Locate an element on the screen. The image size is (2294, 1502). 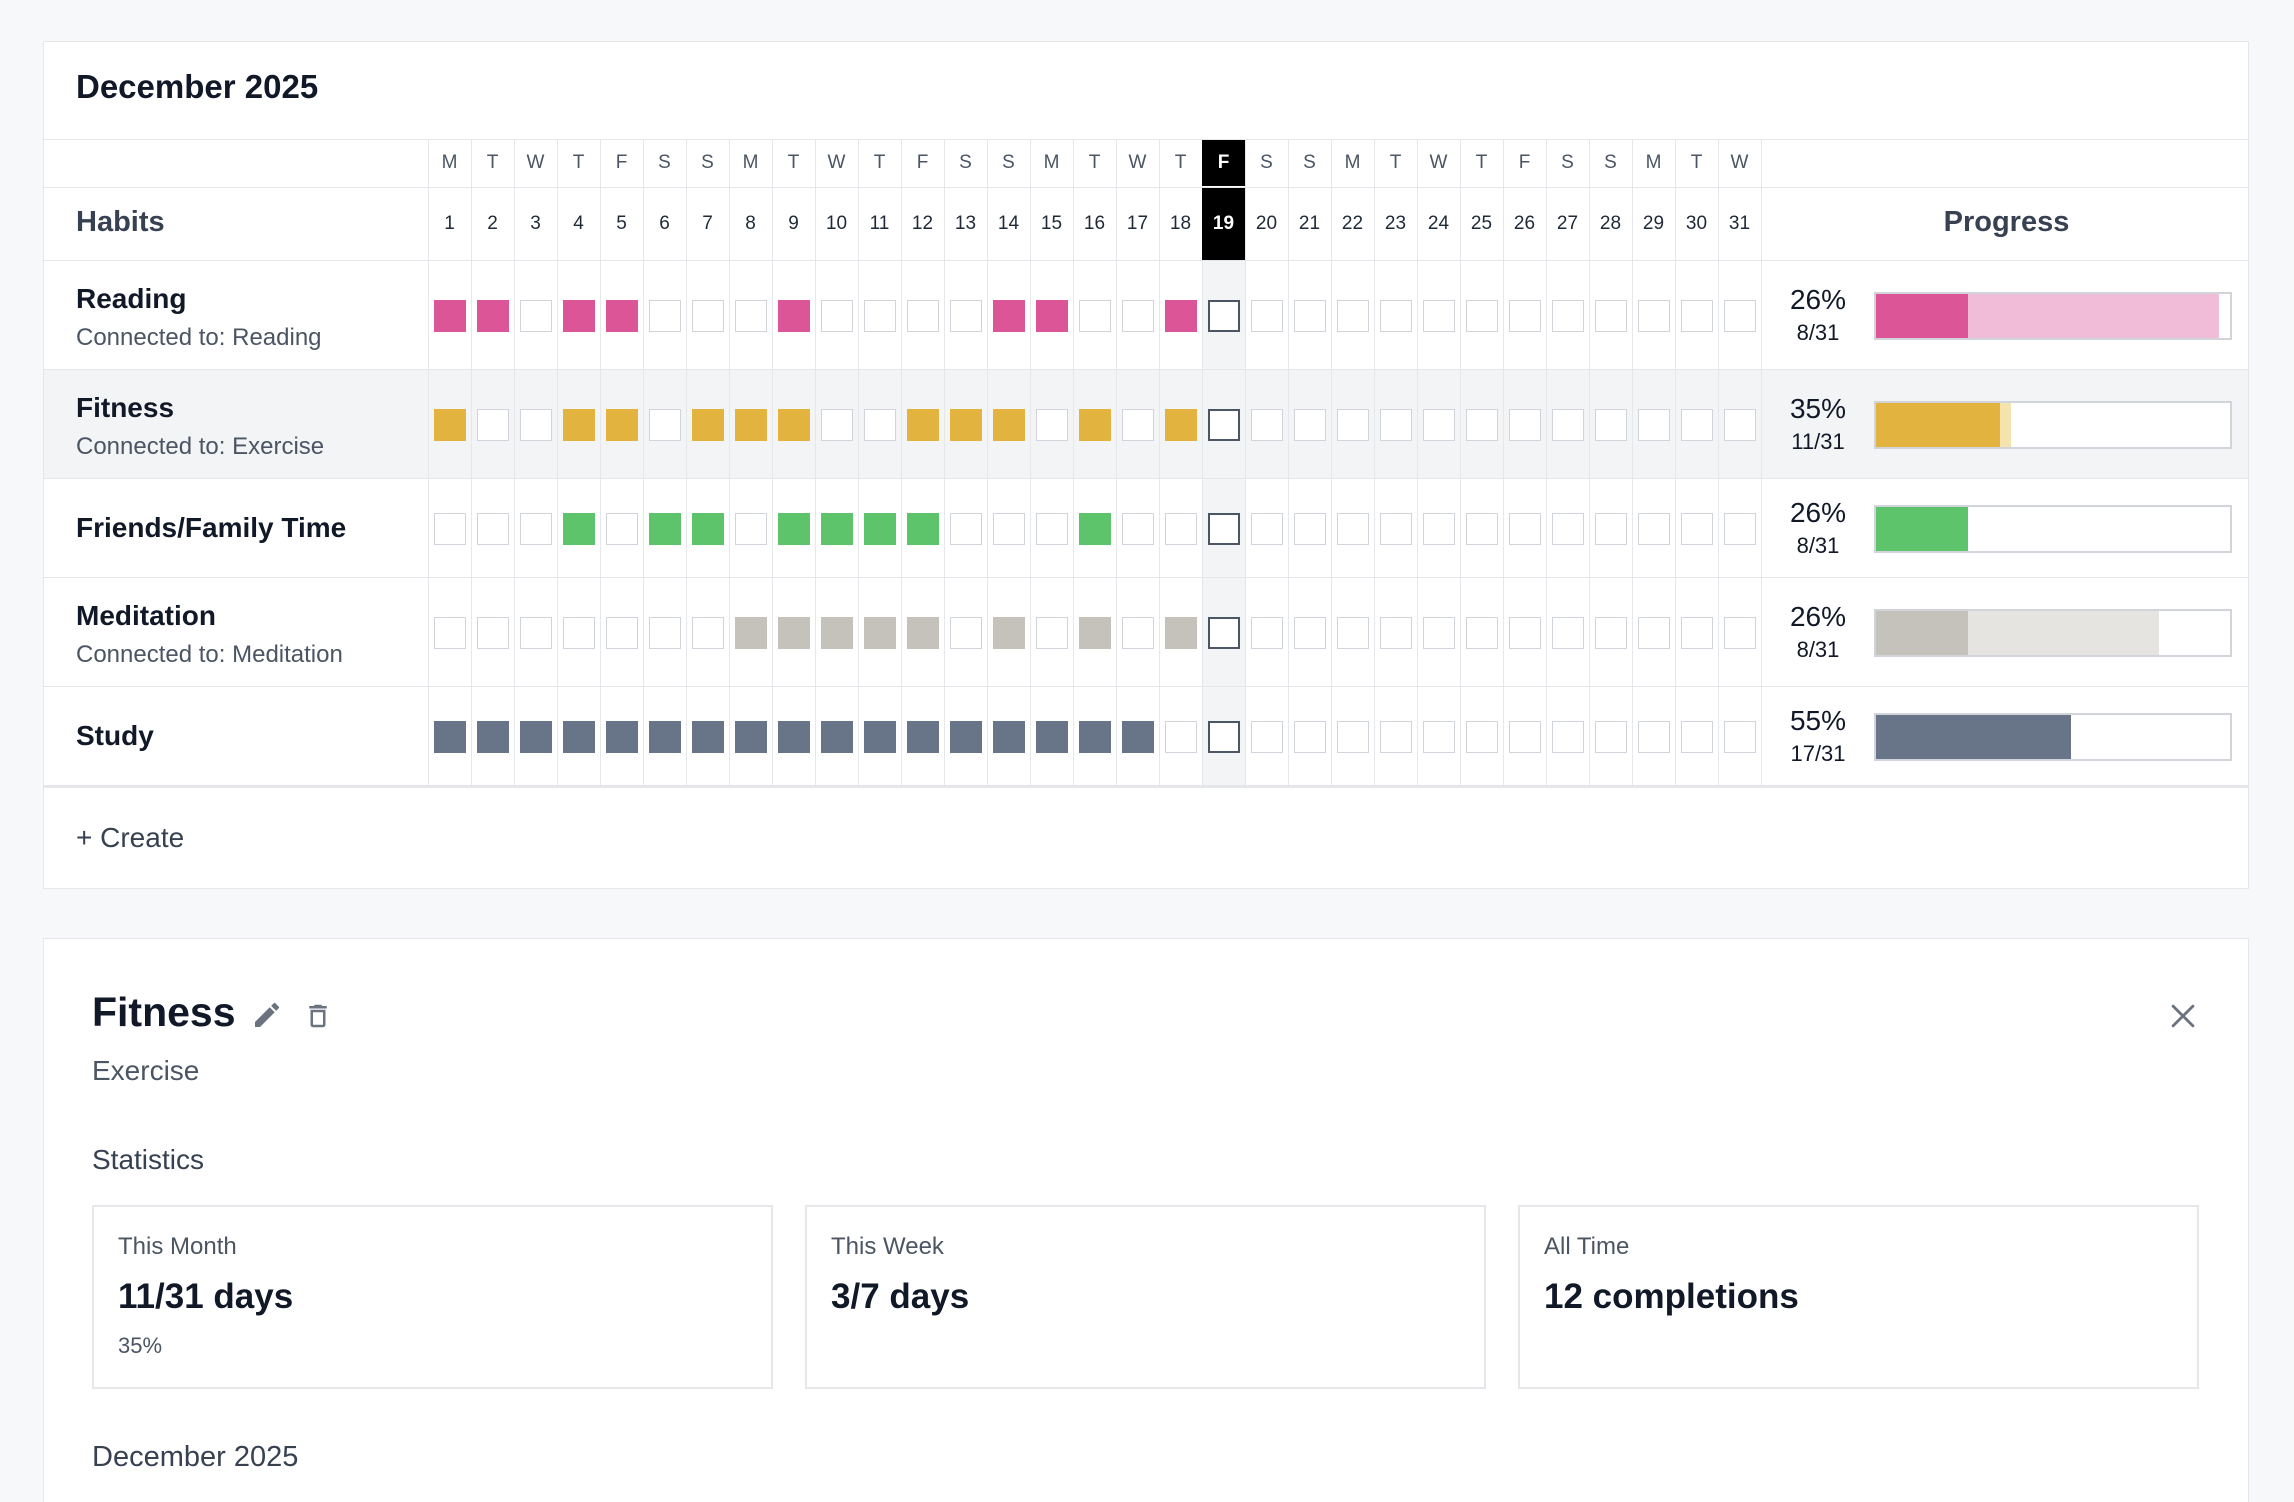
pencil-icon is located at coordinates (267, 1015).